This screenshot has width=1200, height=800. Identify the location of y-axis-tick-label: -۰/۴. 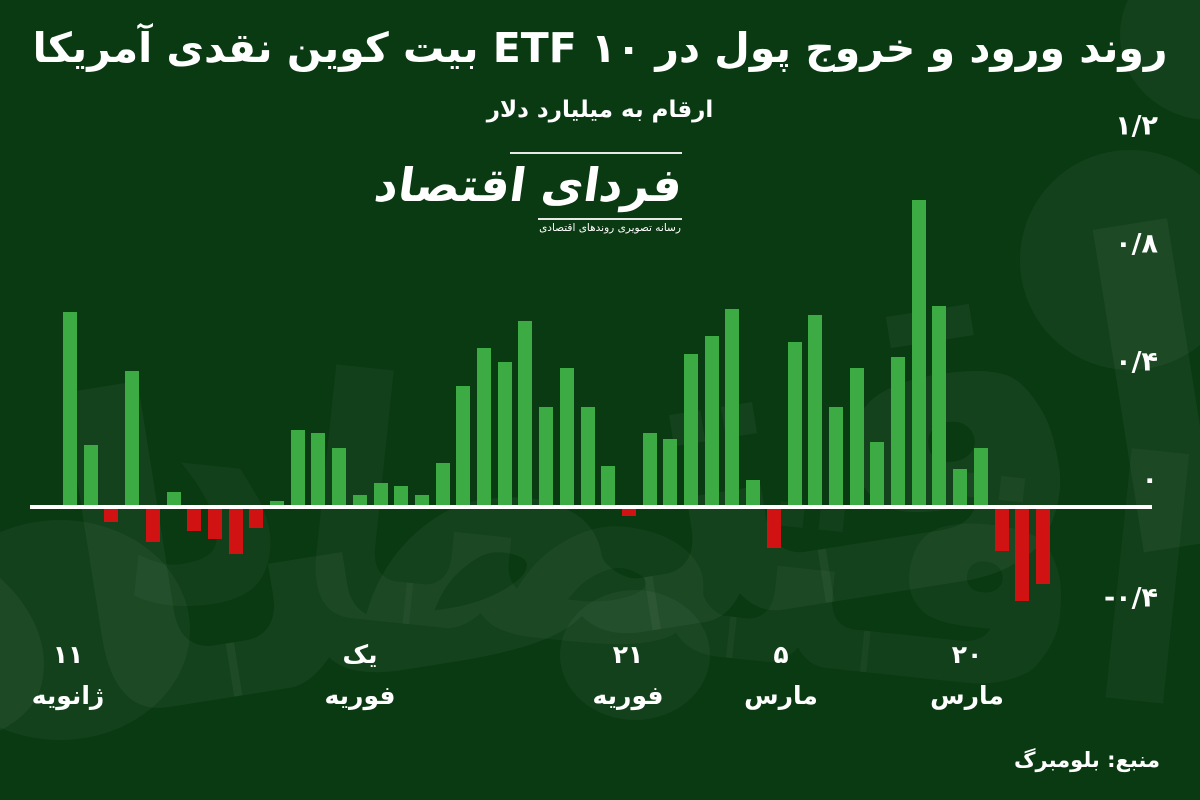
(1130, 598).